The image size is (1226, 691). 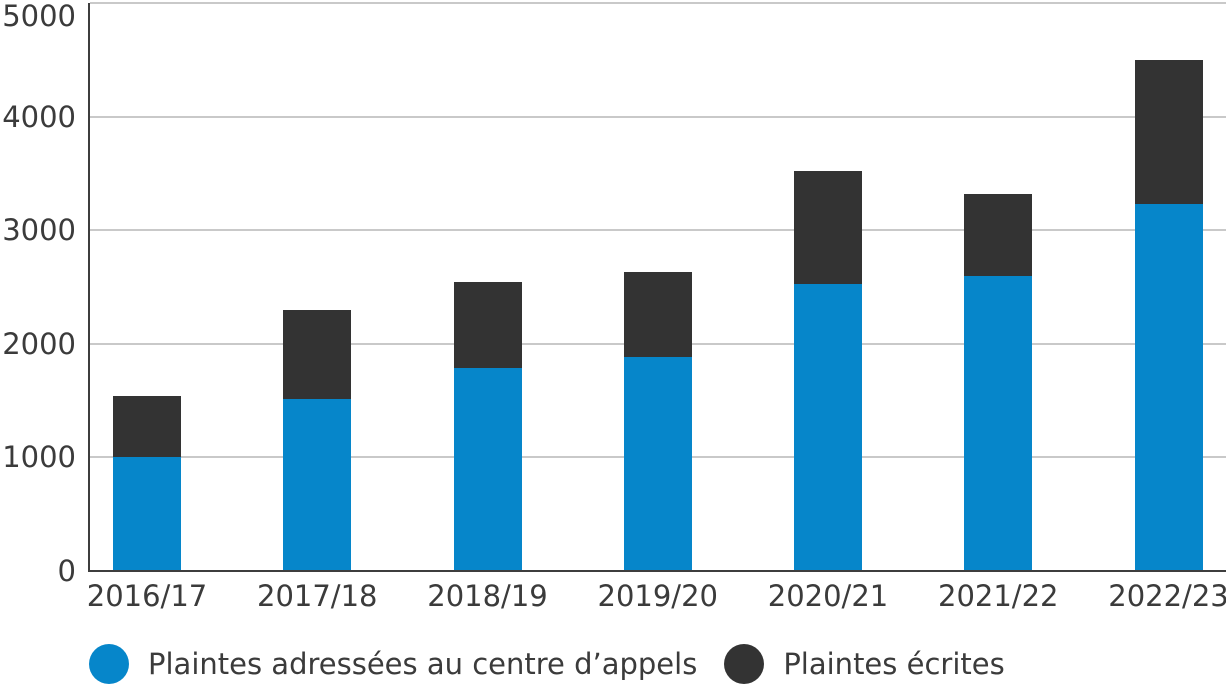 What do you see at coordinates (39, 457) in the screenshot?
I see `y-tick-label: 1000` at bounding box center [39, 457].